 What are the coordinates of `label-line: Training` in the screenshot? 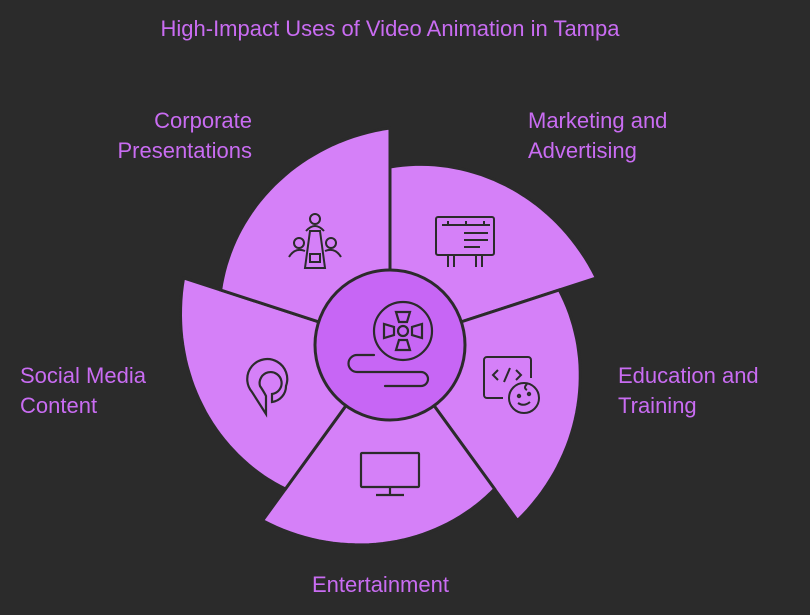 It's located at (657, 405).